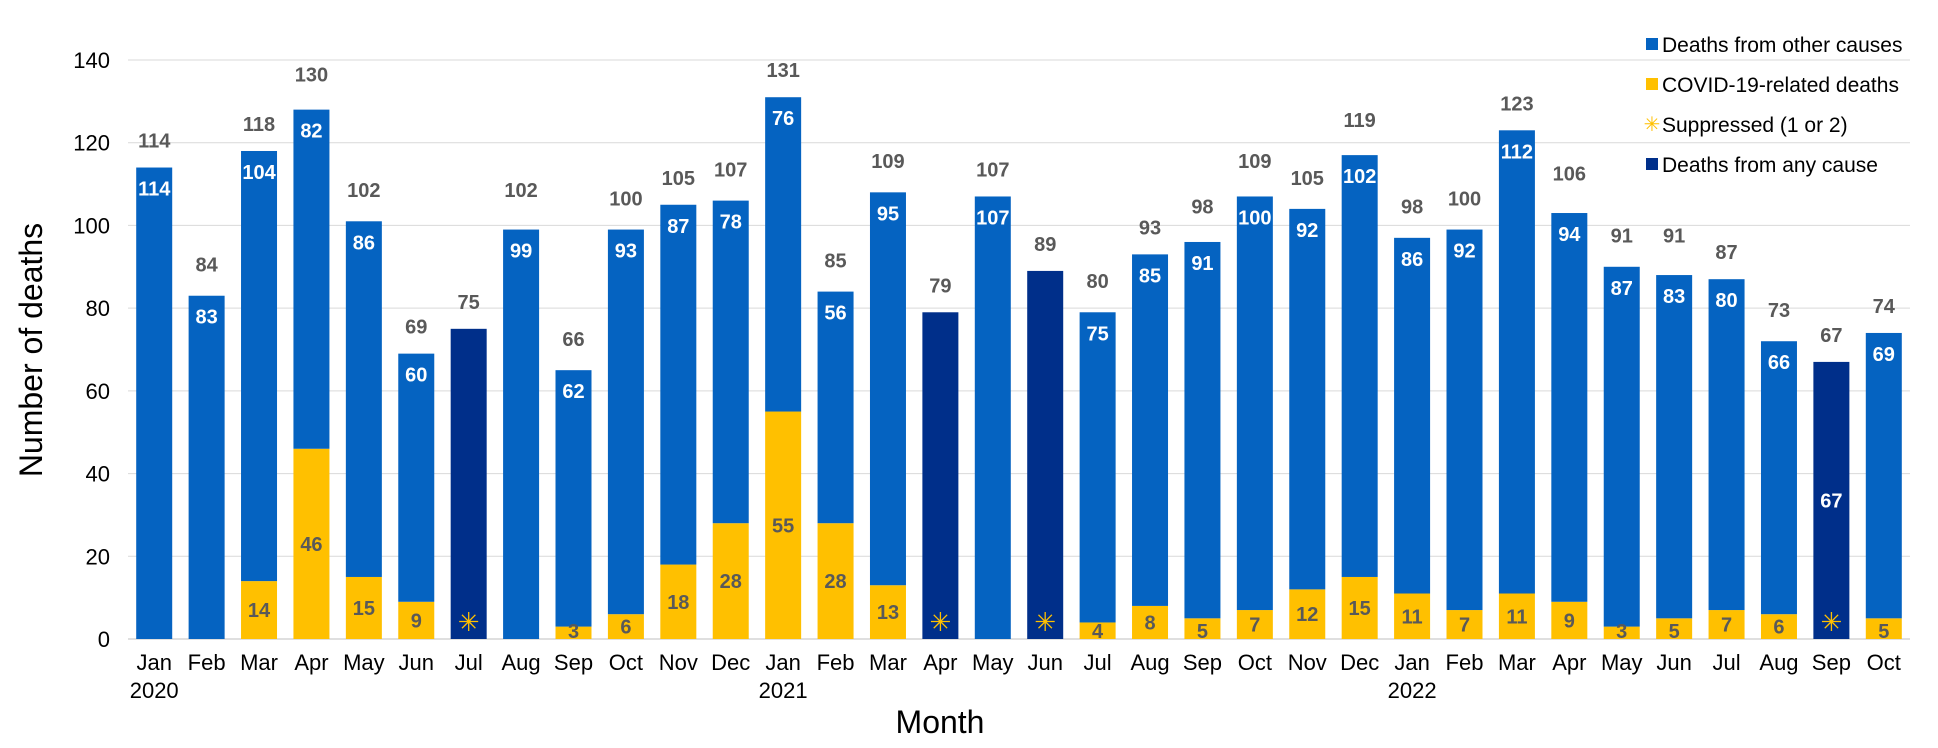 This screenshot has height=748, width=1938. Describe the element at coordinates (1411, 662) in the screenshot. I see `x-tick-label: Jan` at that location.